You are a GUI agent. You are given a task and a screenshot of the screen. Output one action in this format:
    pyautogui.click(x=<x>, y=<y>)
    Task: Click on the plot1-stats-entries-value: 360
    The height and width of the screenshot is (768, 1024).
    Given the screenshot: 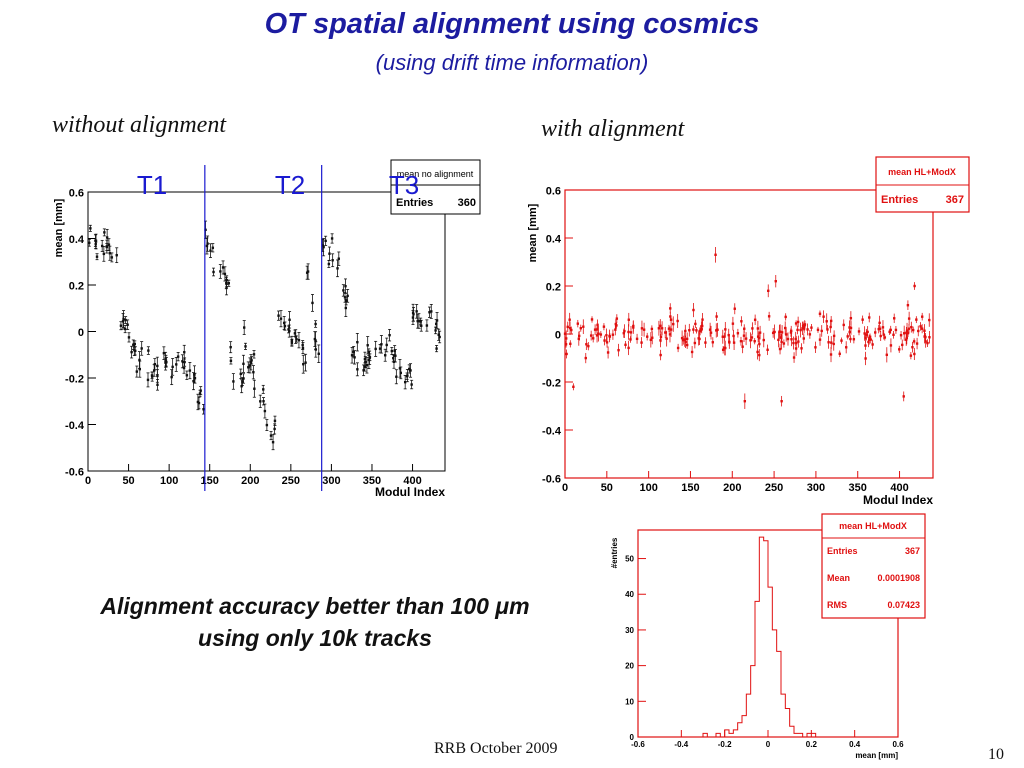 What is the action you would take?
    pyautogui.click(x=467, y=203)
    